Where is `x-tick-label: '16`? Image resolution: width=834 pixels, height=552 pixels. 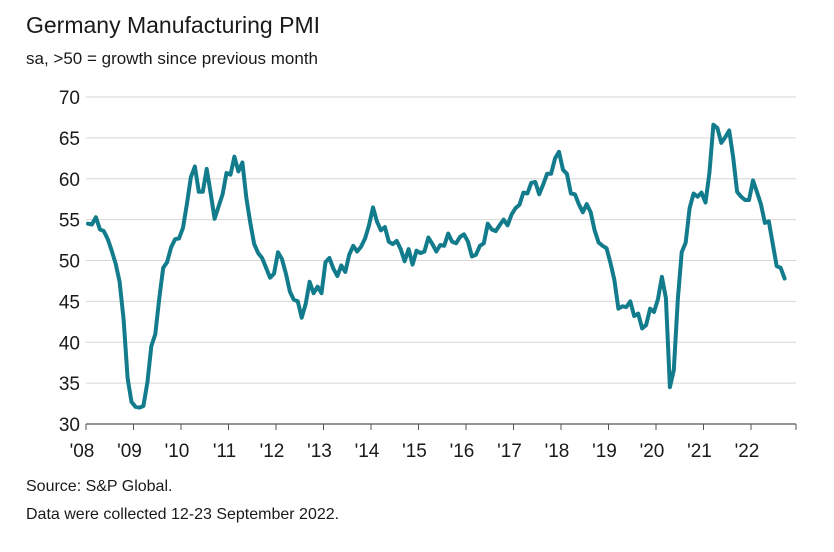 x-tick-label: '16 is located at coordinates (462, 451).